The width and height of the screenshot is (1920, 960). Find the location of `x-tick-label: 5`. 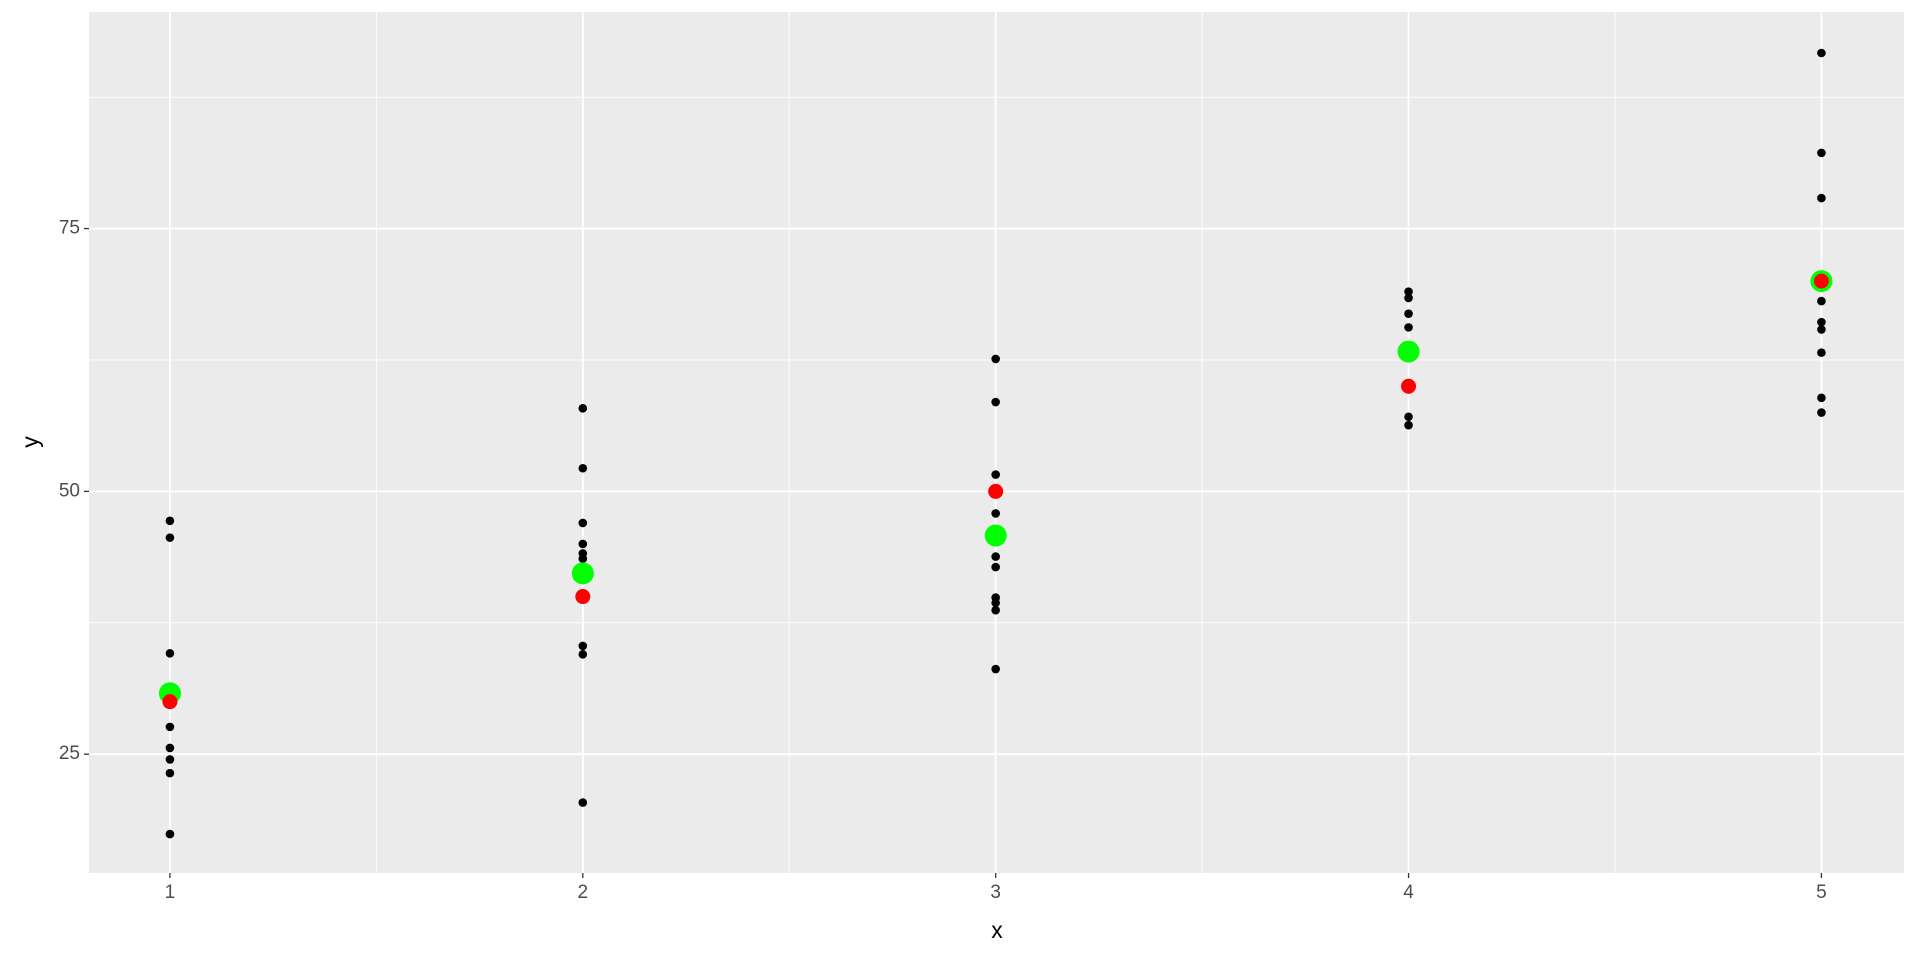

x-tick-label: 5 is located at coordinates (1821, 892).